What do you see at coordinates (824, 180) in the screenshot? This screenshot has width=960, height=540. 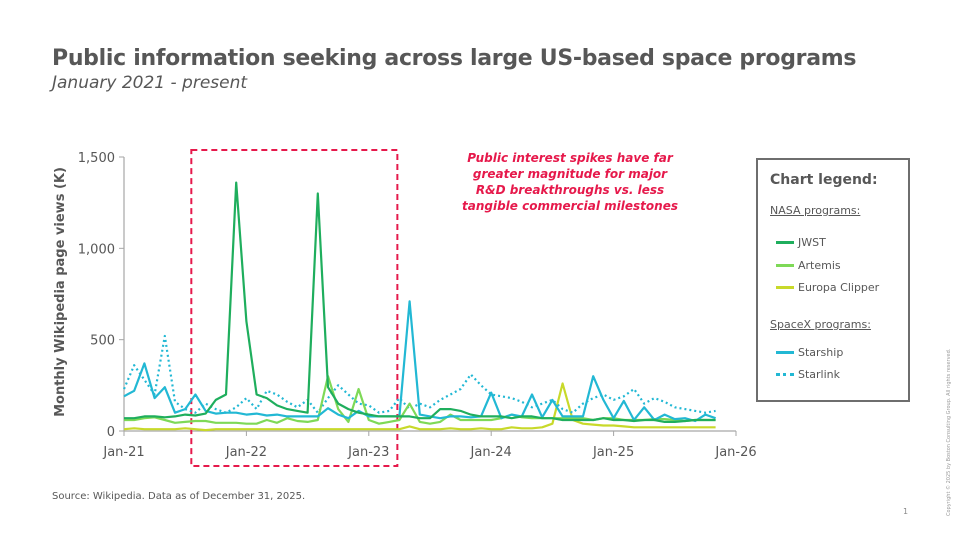 I see `legend-title: Chart legend:` at bounding box center [824, 180].